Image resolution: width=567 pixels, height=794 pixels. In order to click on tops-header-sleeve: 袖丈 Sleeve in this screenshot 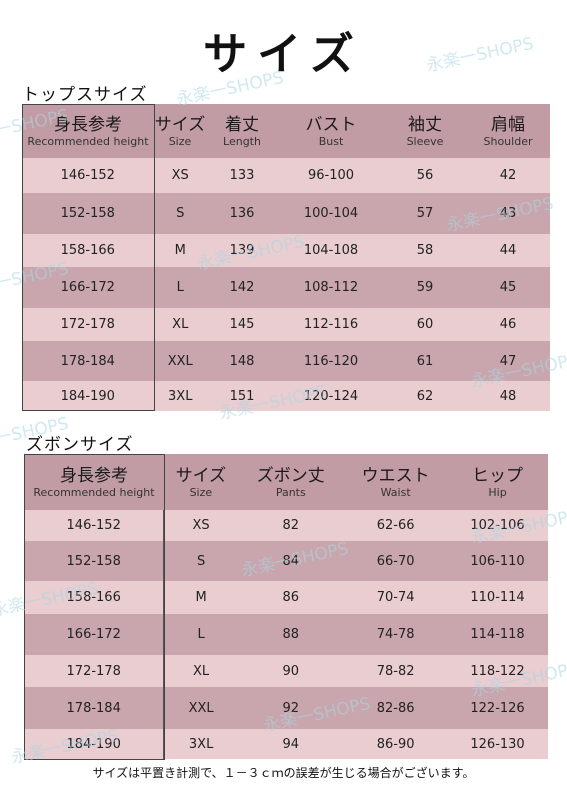, I will do `click(425, 131)`.